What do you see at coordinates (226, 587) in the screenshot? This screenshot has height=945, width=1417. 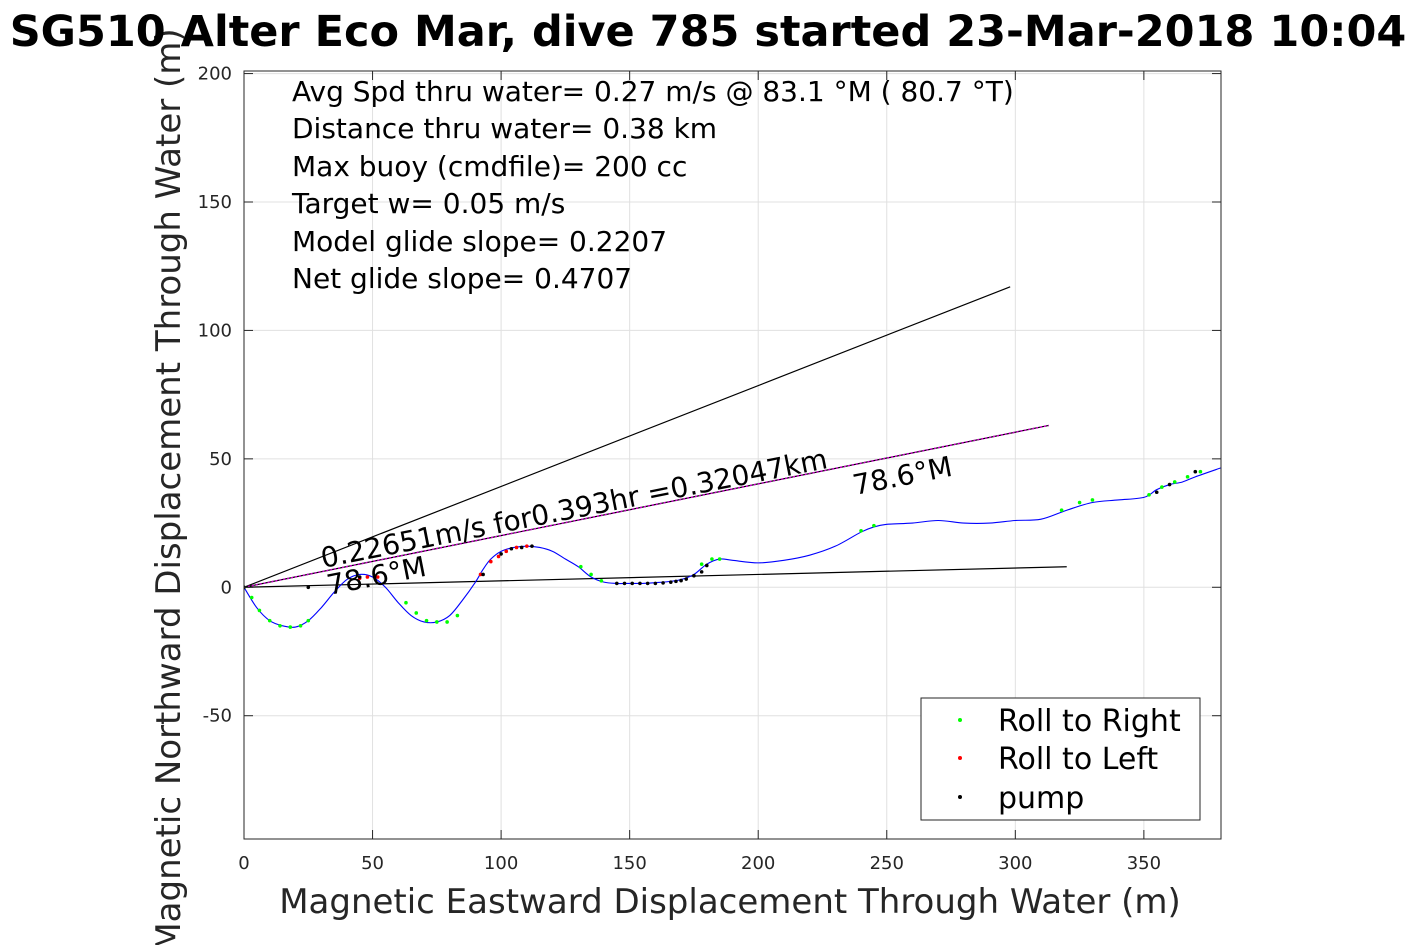 I see `y-tick-label: 0` at bounding box center [226, 587].